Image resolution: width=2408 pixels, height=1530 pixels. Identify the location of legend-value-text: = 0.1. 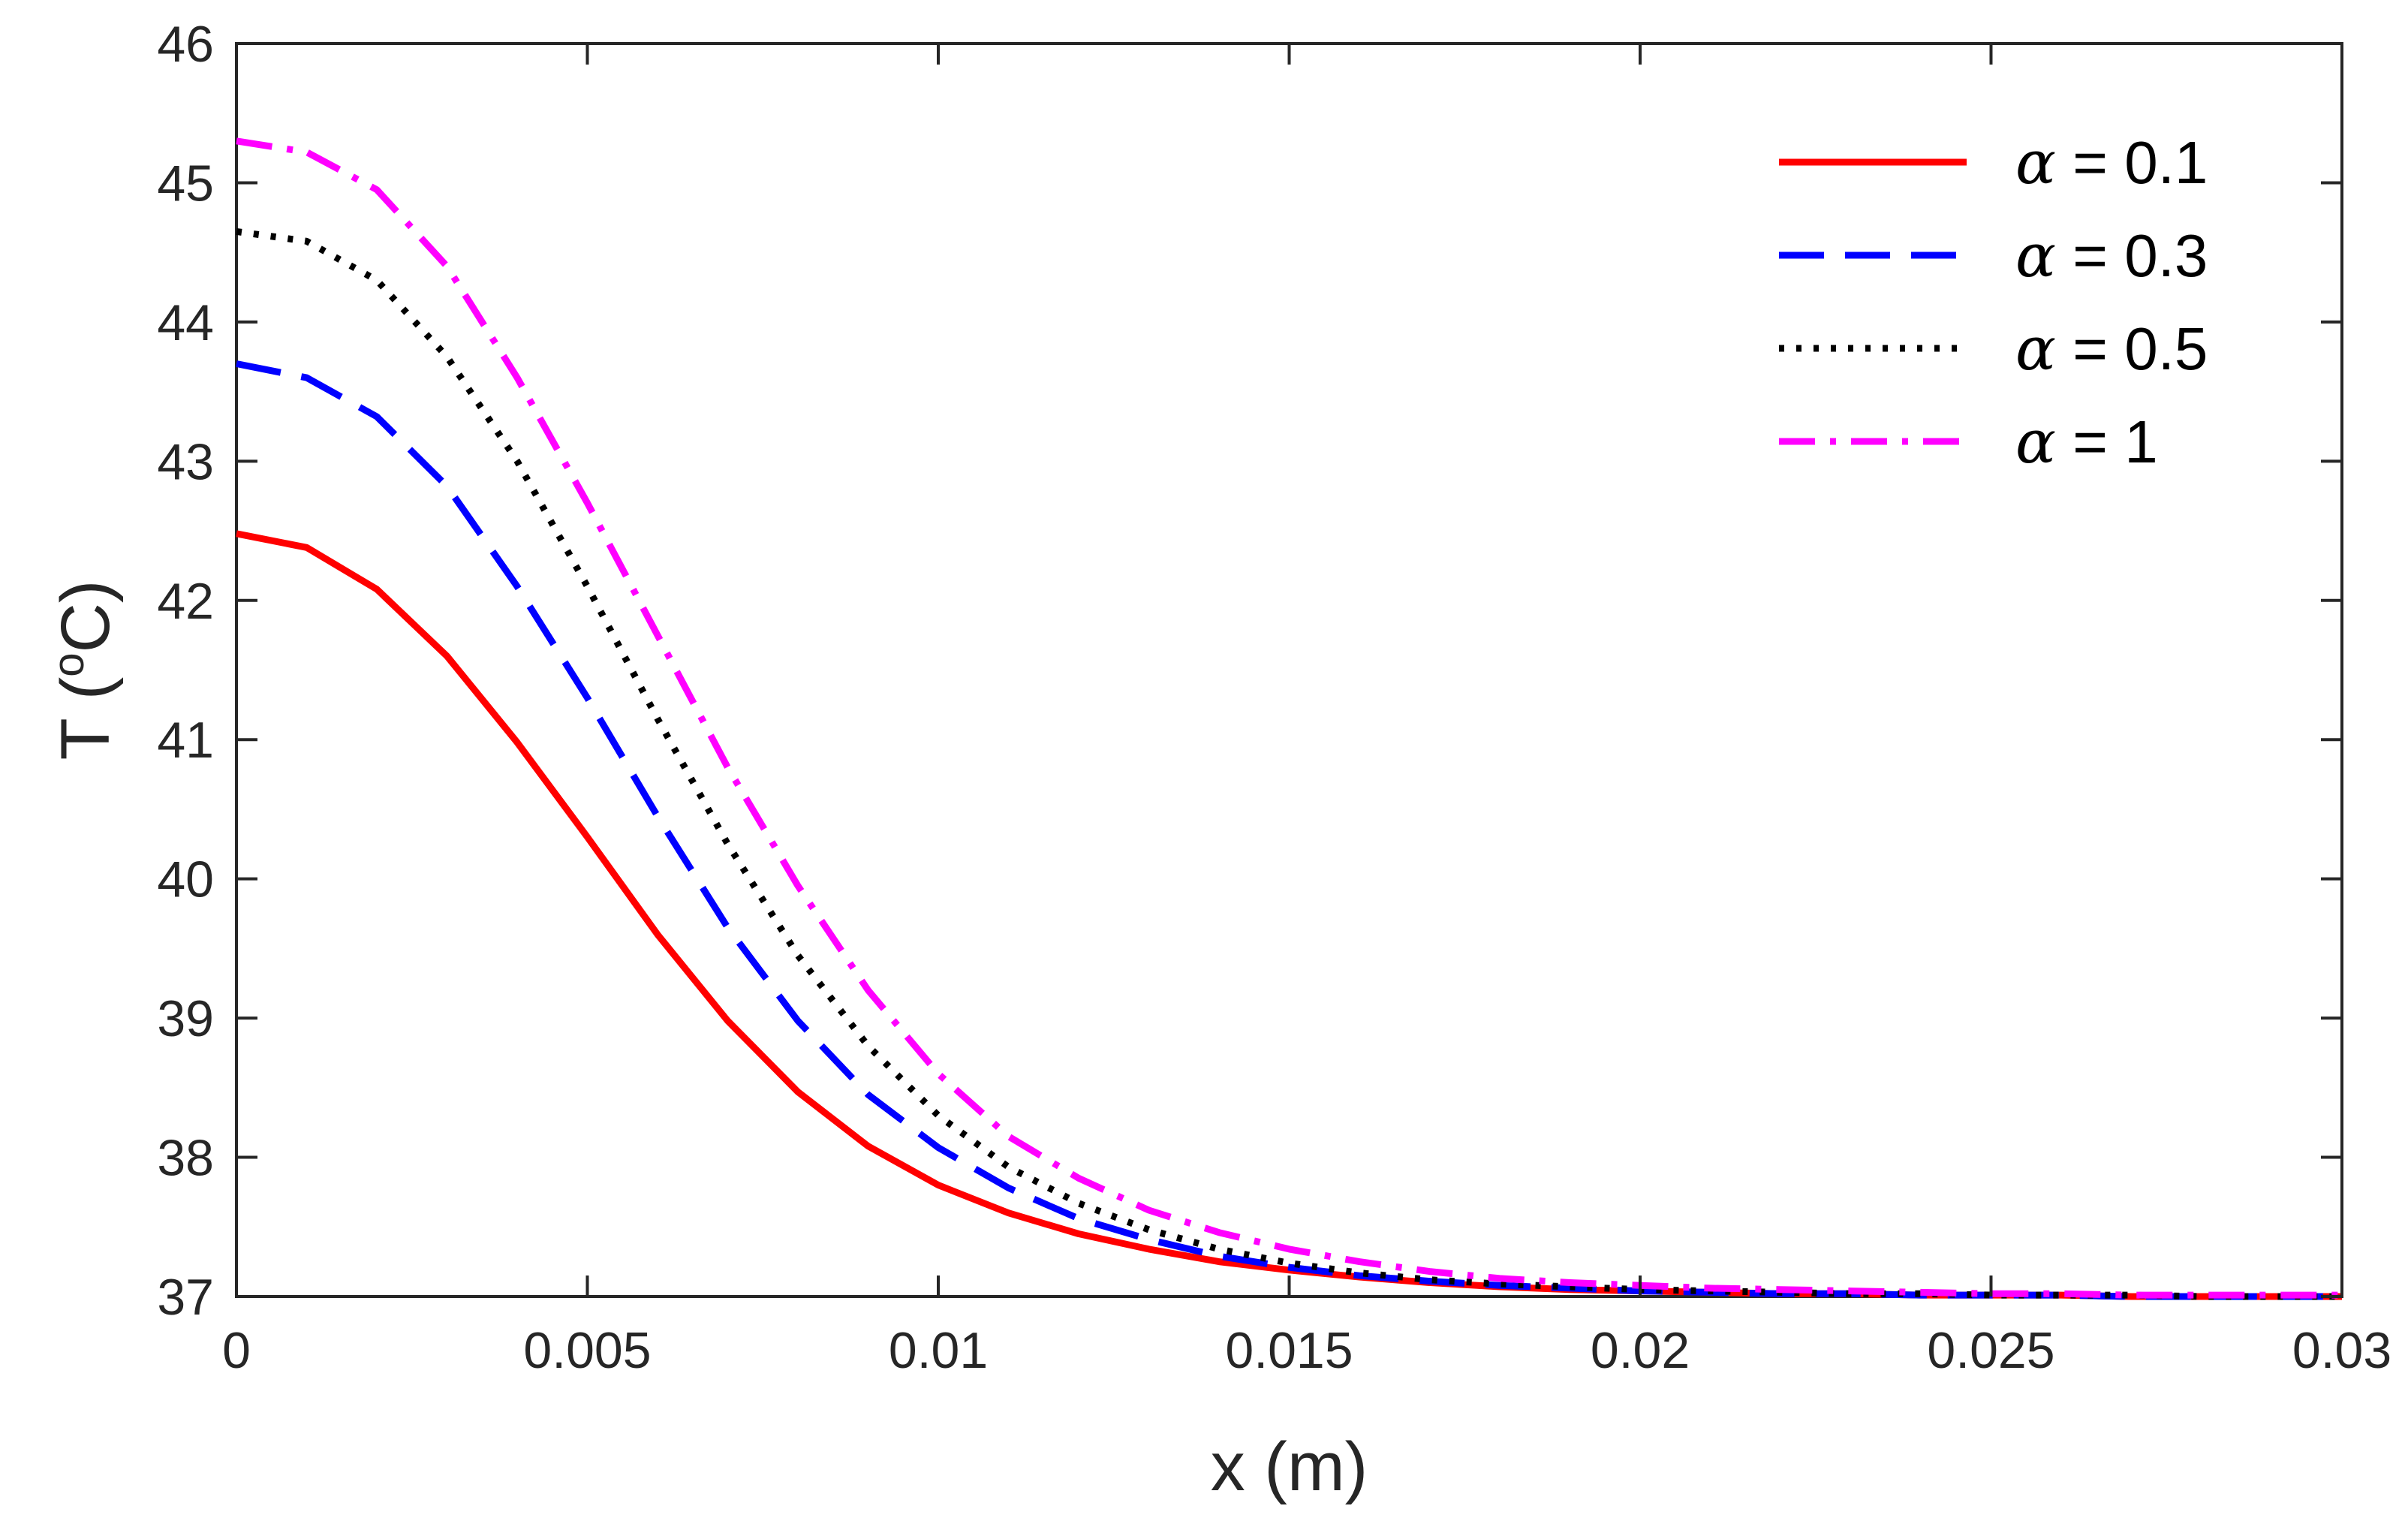
(2132, 162).